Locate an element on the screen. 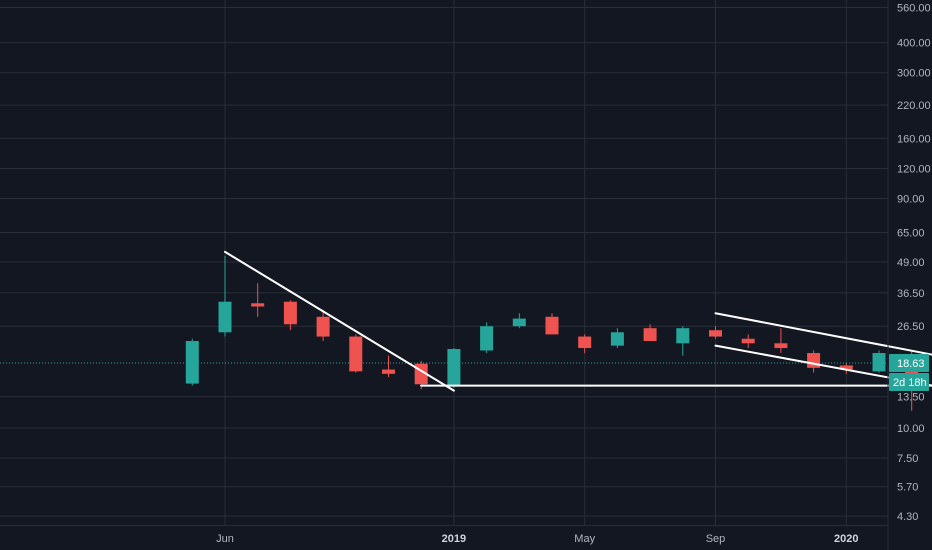  price-tick-label: 36.50 is located at coordinates (911, 294).